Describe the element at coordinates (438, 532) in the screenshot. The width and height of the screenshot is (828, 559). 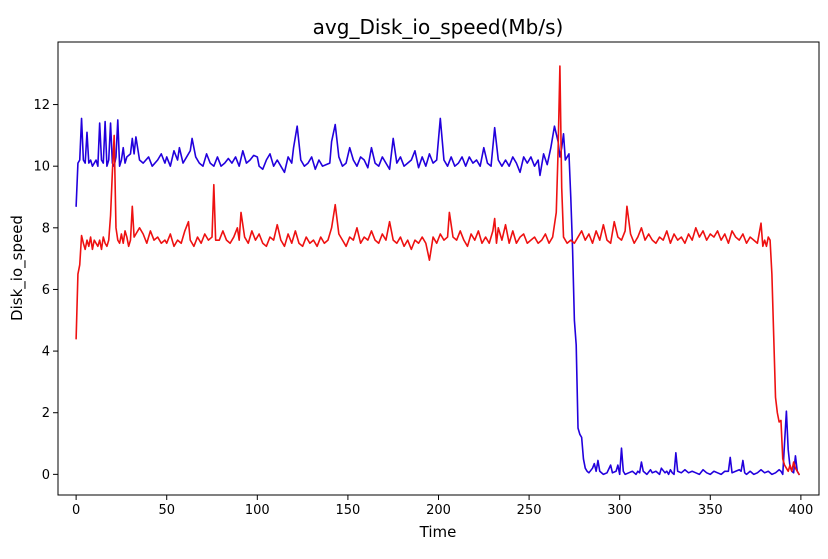
I see `x-axis-label: Time` at that location.